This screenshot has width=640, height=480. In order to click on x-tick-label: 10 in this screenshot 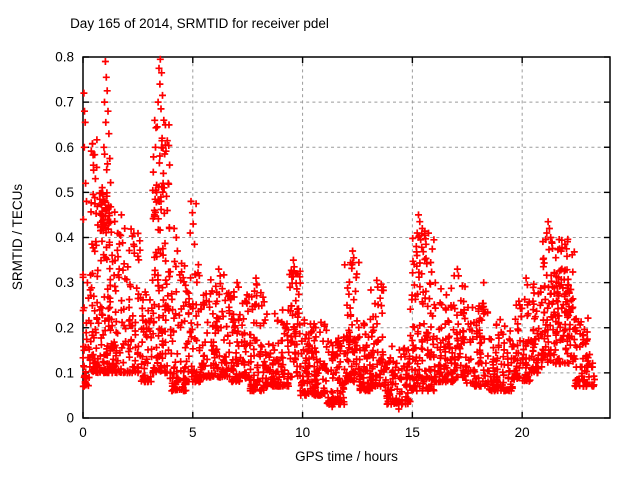, I will do `click(302, 432)`.